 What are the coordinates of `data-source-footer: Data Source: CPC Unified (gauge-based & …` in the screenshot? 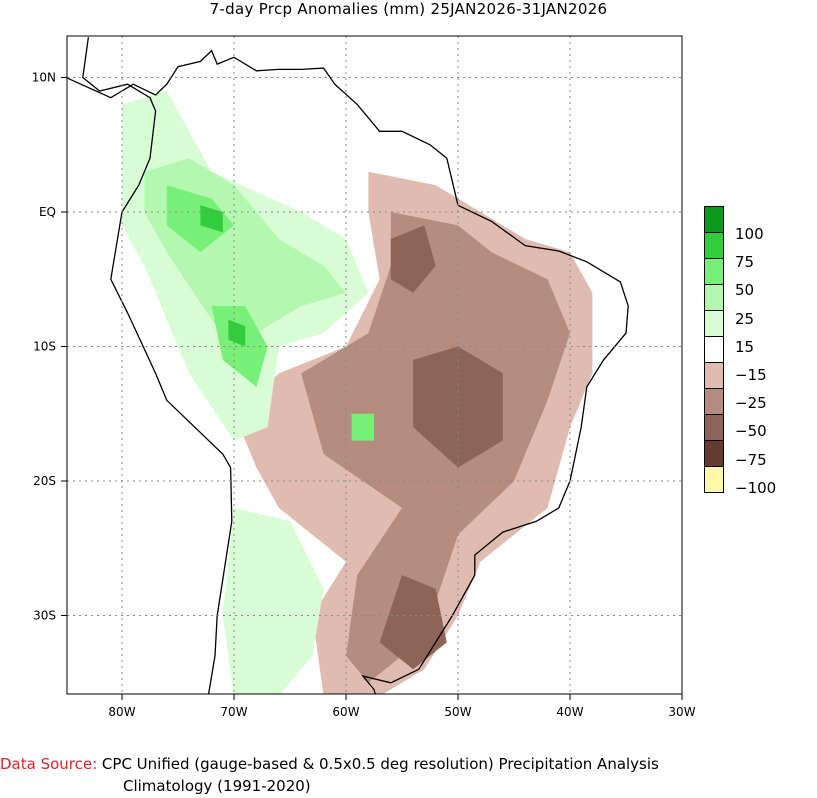 It's located at (329, 775).